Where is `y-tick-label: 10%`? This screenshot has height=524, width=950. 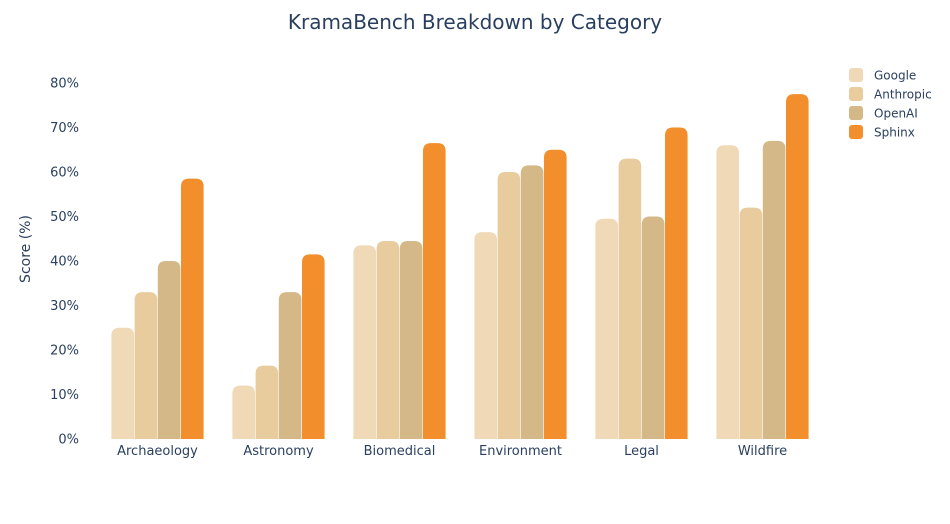 y-tick-label: 10% is located at coordinates (64, 395).